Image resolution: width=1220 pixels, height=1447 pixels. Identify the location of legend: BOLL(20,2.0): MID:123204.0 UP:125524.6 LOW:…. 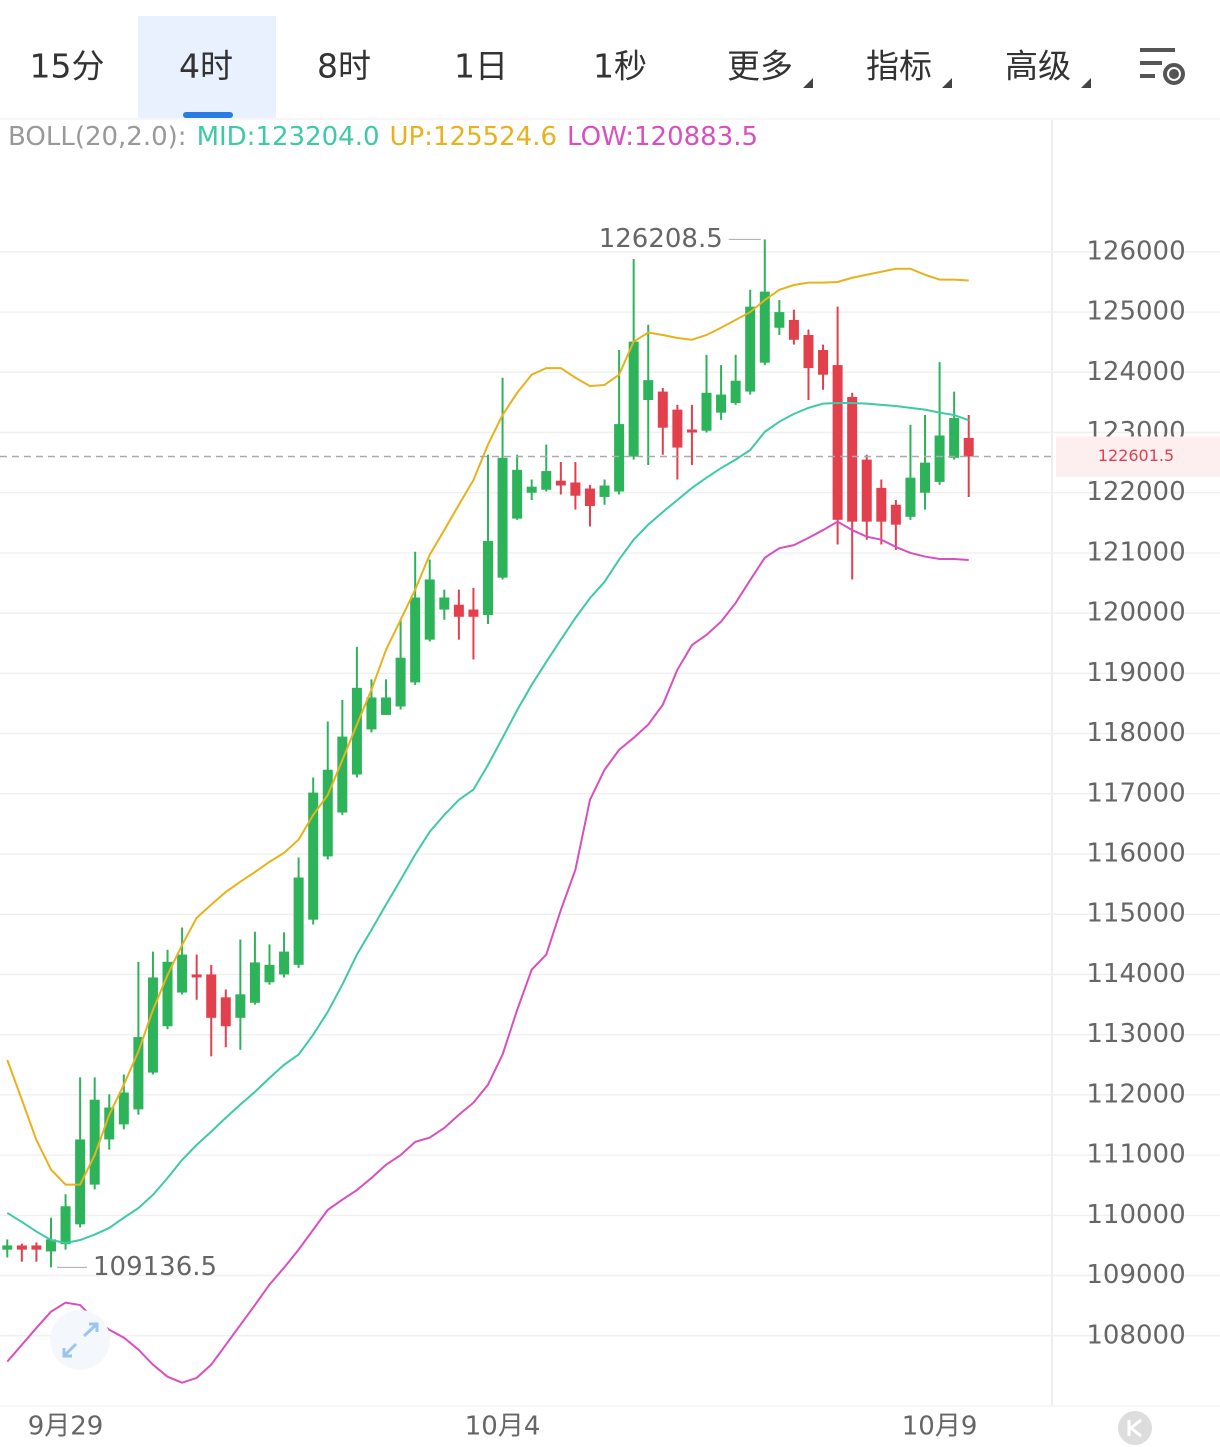
(383, 137).